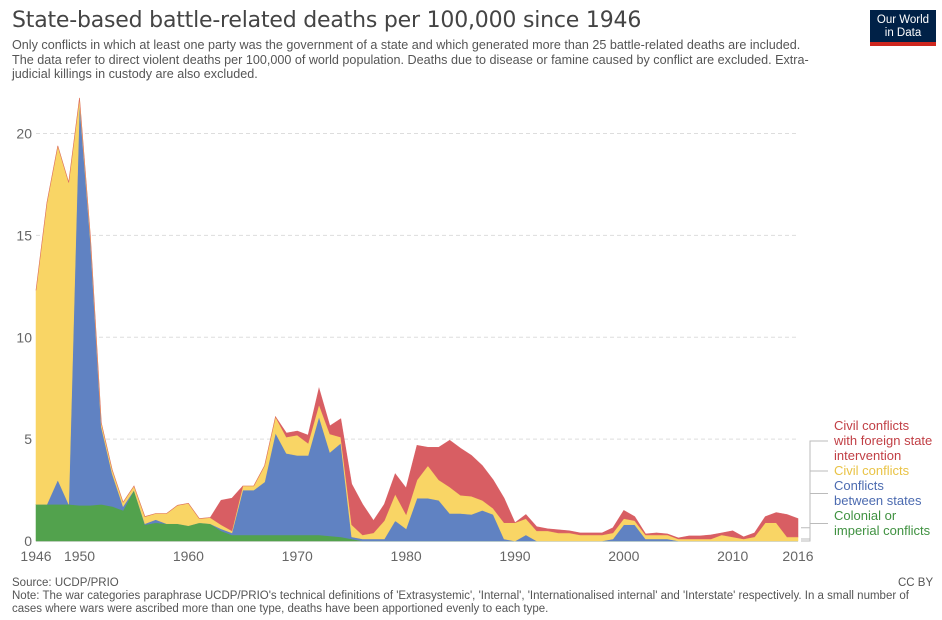 The height and width of the screenshot is (620, 942). I want to click on y-tick-label: 5, so click(28, 439).